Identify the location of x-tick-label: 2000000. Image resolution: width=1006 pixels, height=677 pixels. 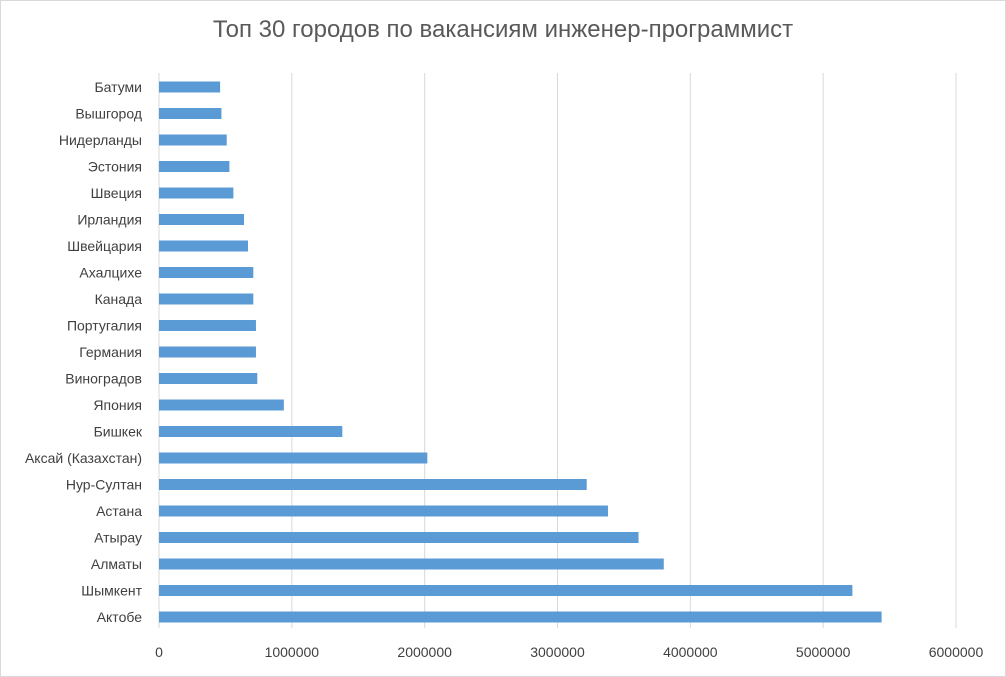
(424, 652).